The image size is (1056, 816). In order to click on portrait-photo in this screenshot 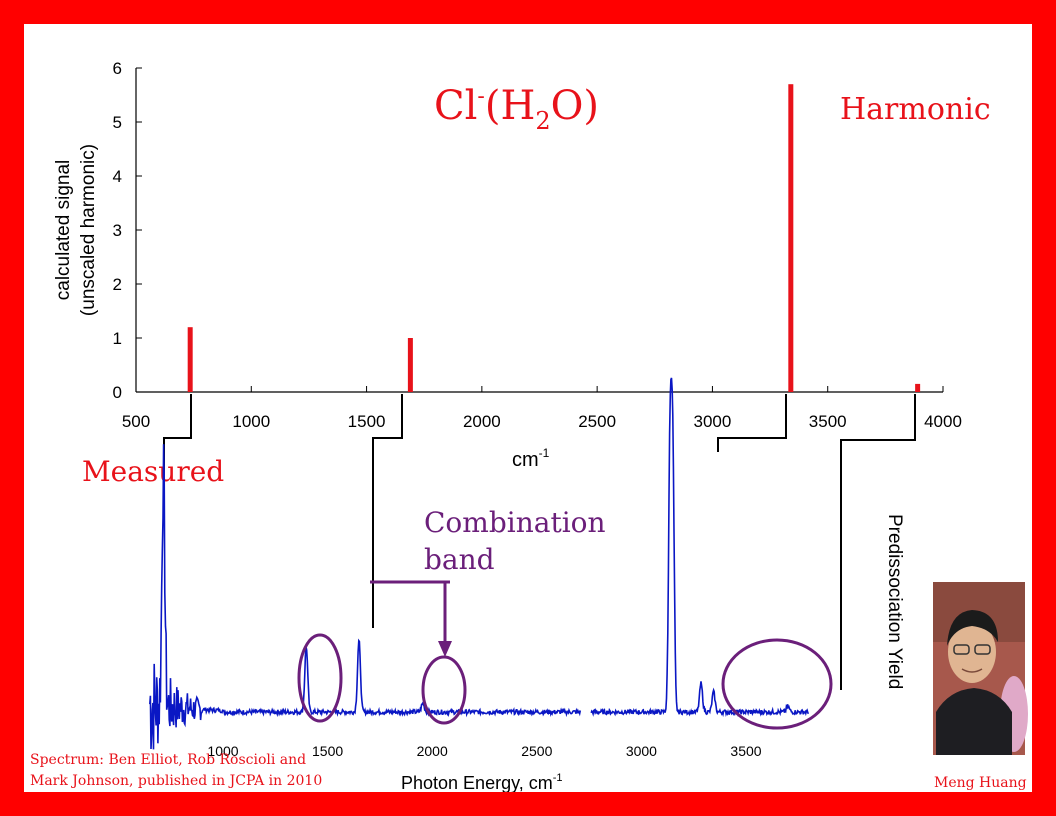, I will do `click(980, 668)`.